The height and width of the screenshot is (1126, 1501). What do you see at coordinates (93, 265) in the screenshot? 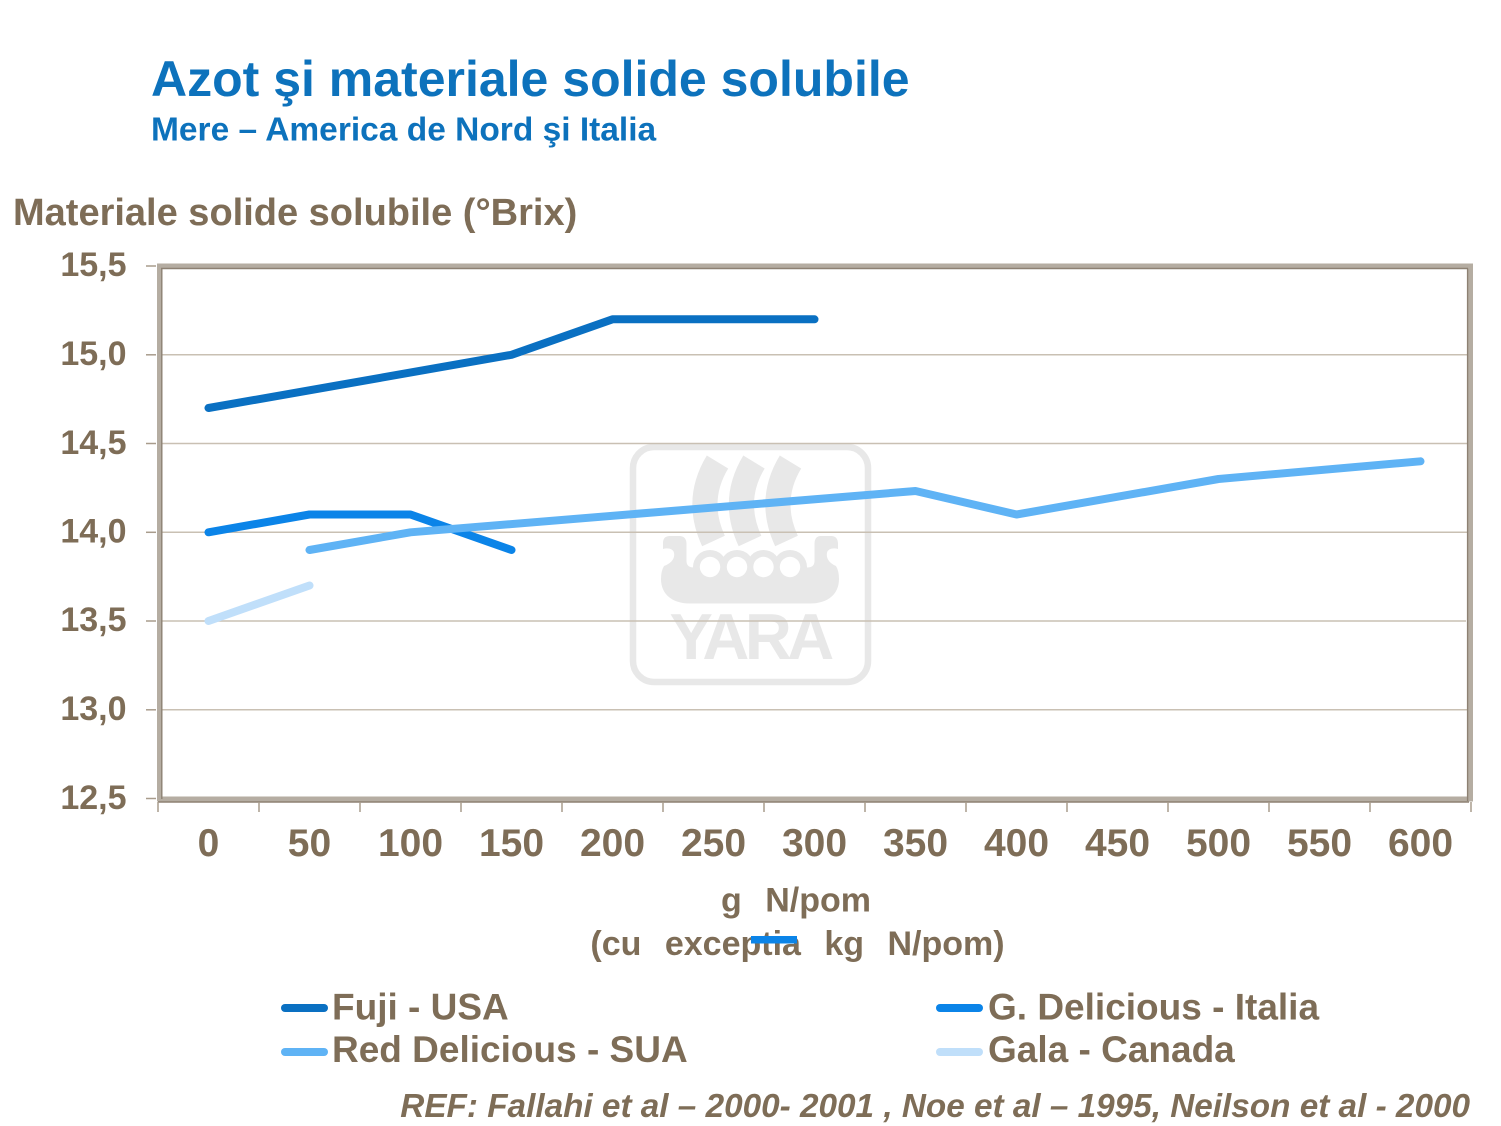
I see `svg-text: 15,5` at bounding box center [93, 265].